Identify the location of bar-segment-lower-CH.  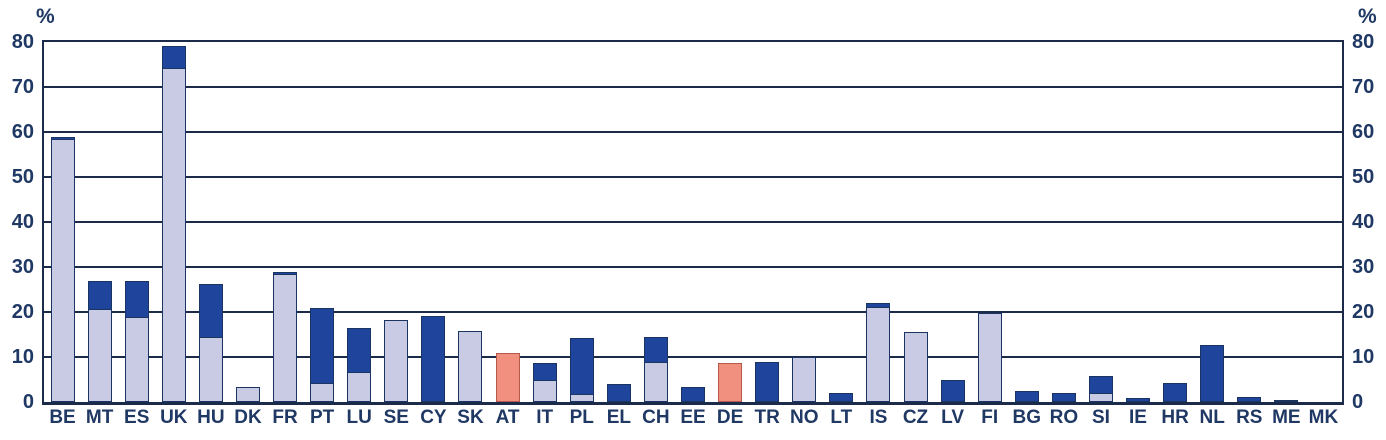
(655, 382).